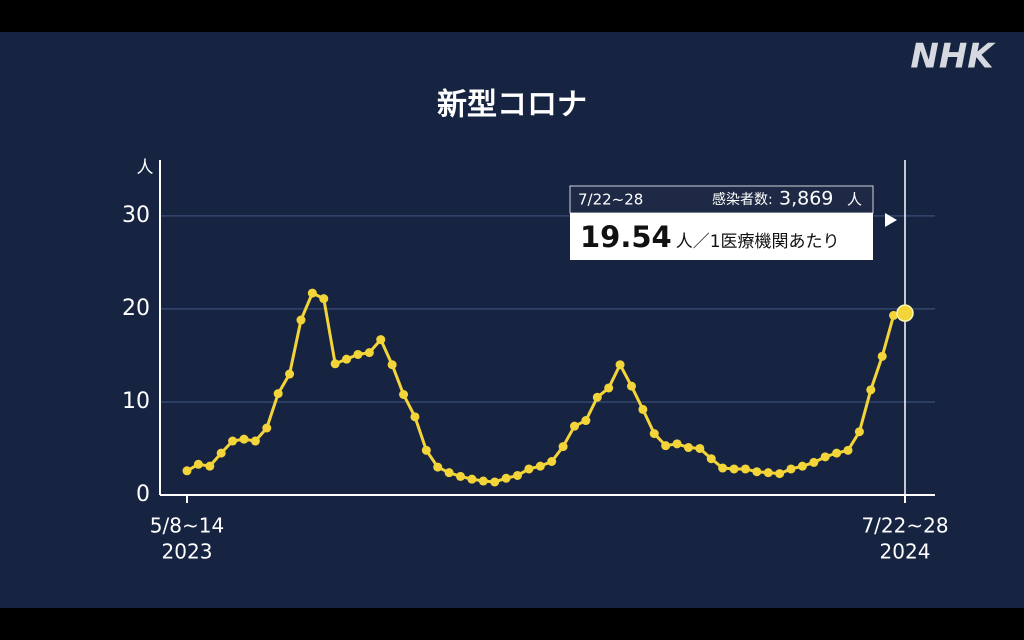 The height and width of the screenshot is (640, 1024). Describe the element at coordinates (136, 308) in the screenshot. I see `y-tick-label: 20` at that location.